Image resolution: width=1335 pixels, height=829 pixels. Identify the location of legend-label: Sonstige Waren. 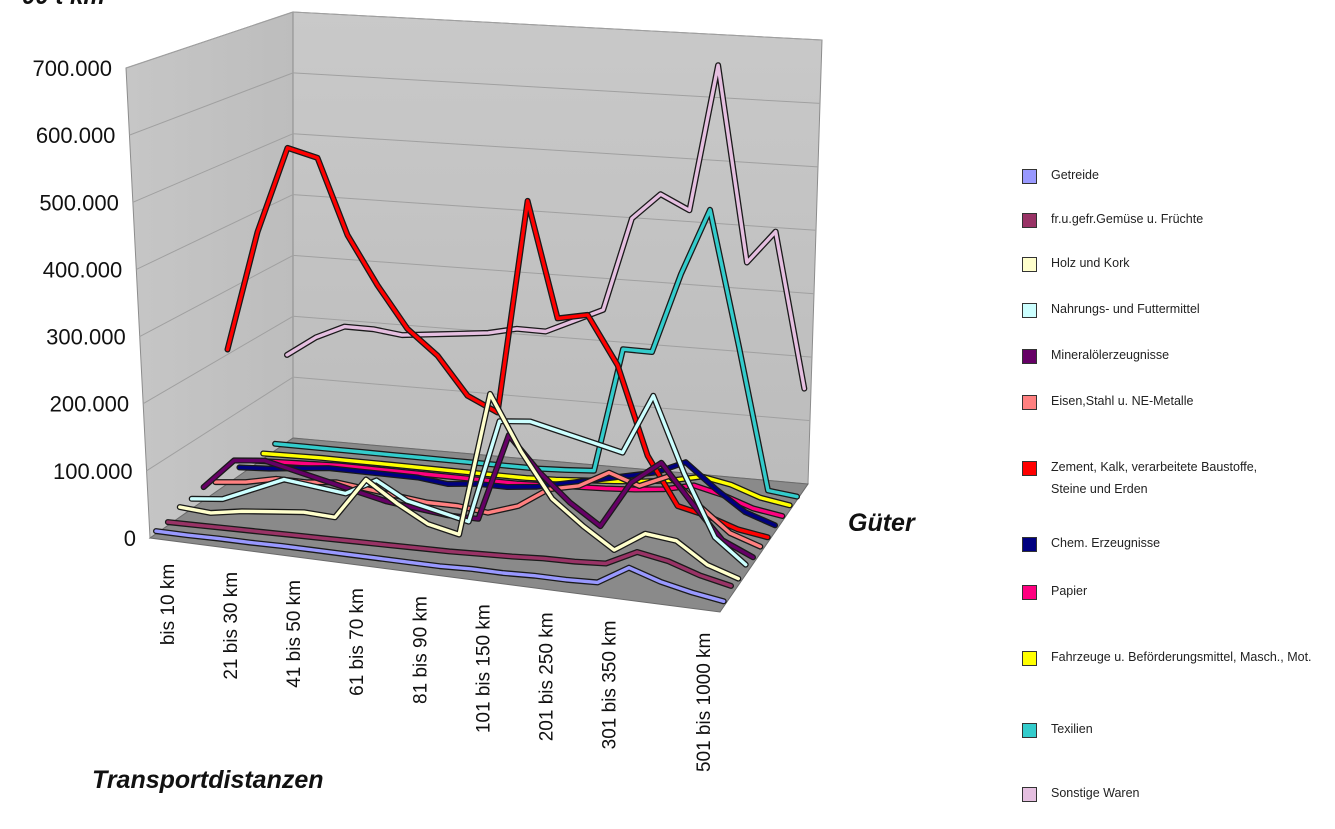
(1095, 793).